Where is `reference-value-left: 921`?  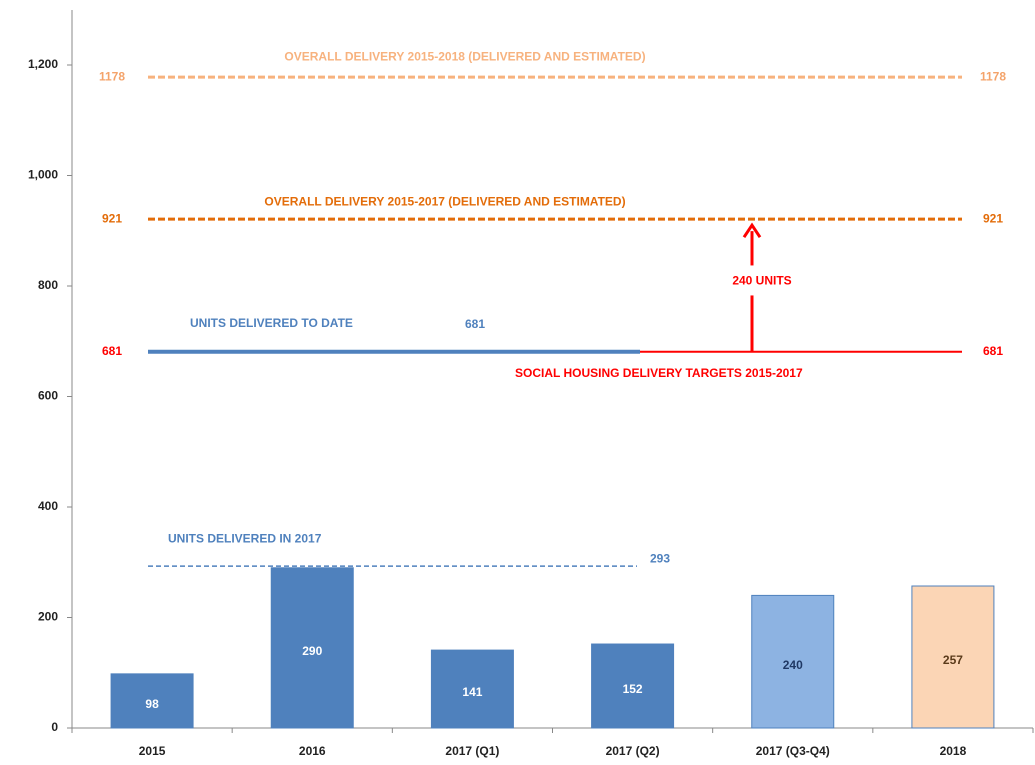
reference-value-left: 921 is located at coordinates (112, 218).